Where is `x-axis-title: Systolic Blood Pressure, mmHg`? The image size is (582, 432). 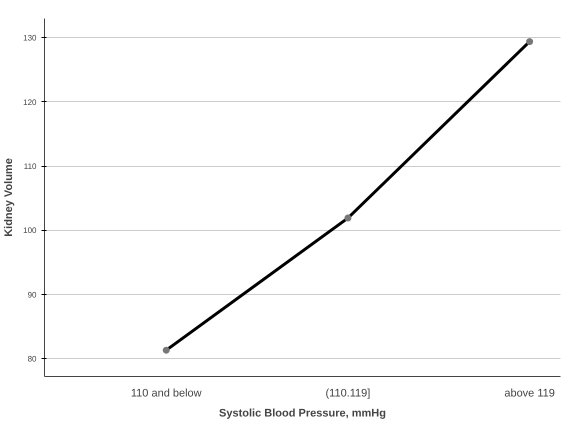 x-axis-title: Systolic Blood Pressure, mmHg is located at coordinates (302, 414).